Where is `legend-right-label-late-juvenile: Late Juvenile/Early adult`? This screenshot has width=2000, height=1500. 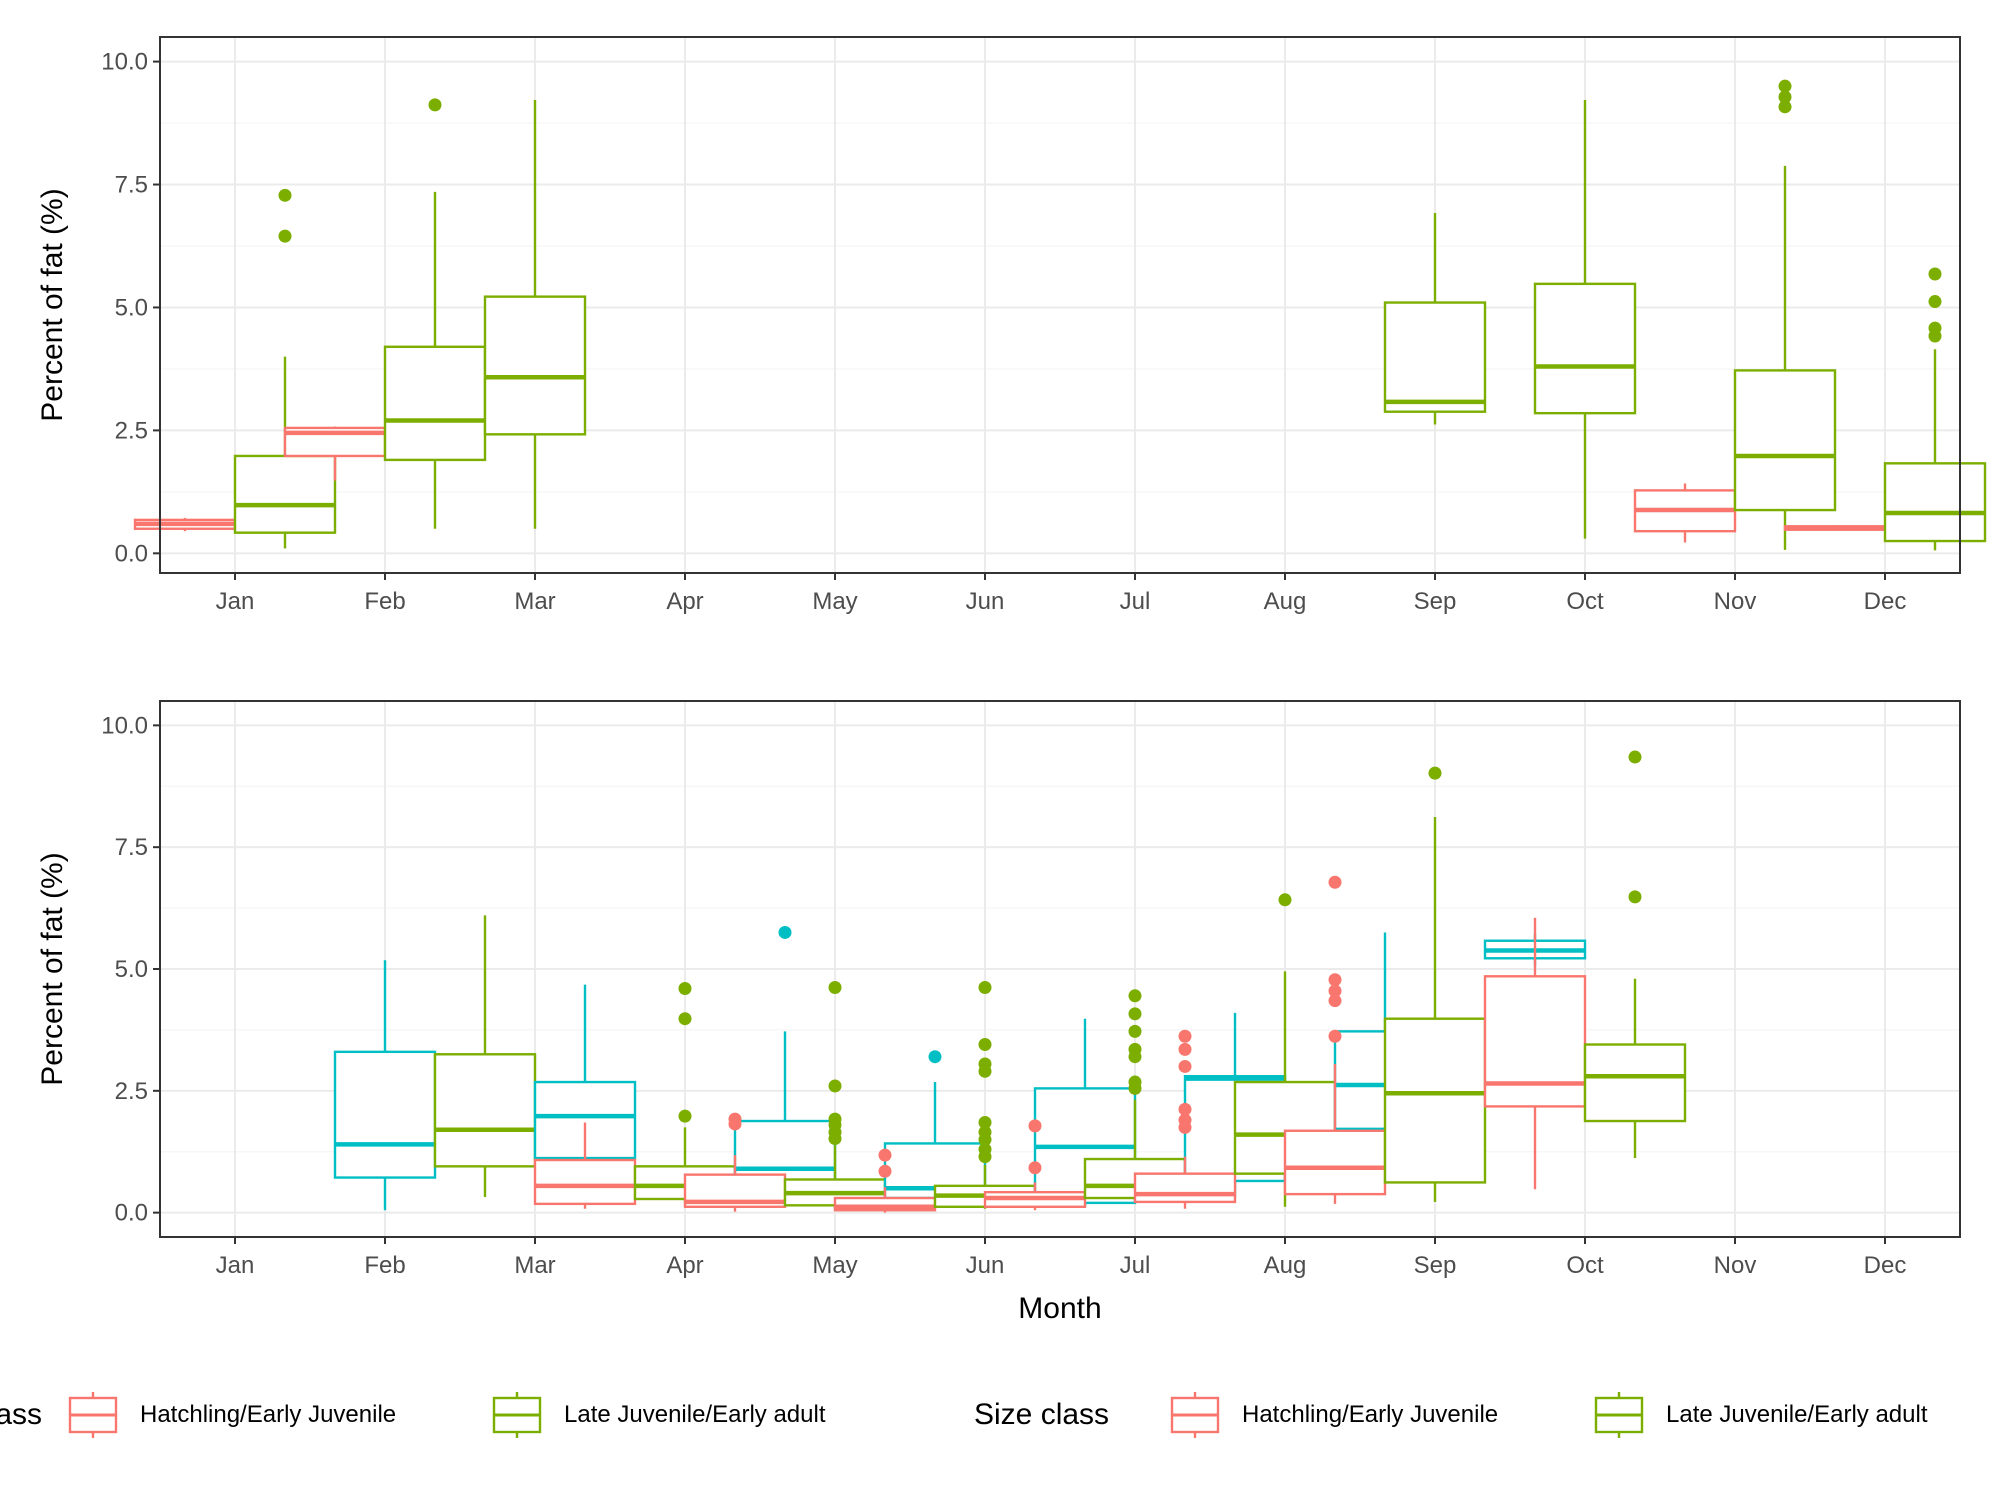
legend-right-label-late-juvenile: Late Juvenile/Early adult is located at coordinates (1797, 1414).